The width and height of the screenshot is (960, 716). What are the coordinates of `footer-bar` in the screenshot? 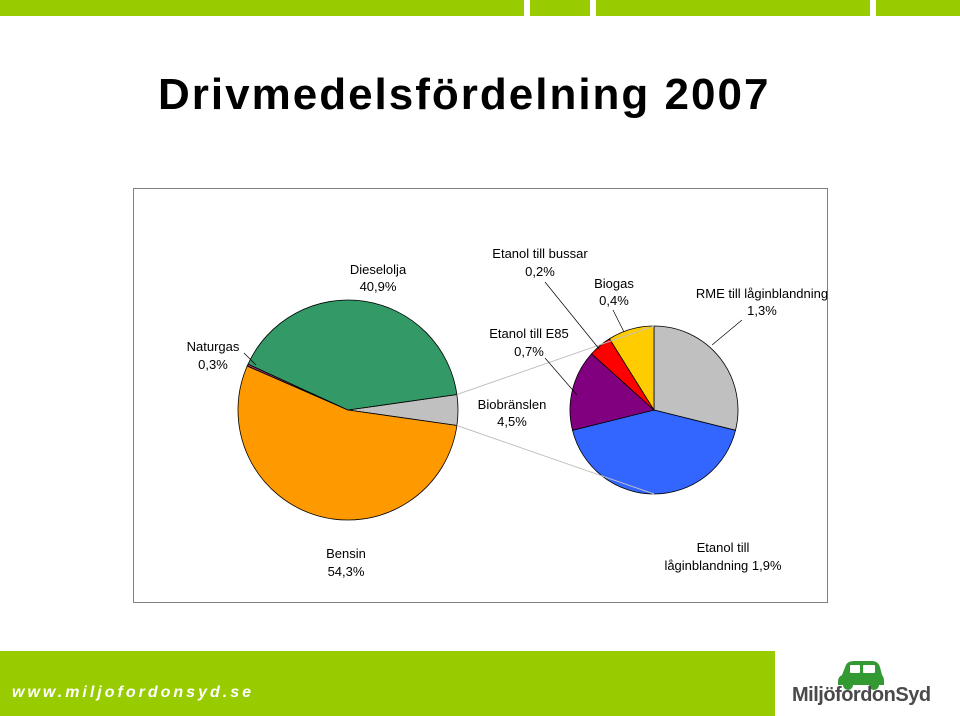 It's located at (387, 683).